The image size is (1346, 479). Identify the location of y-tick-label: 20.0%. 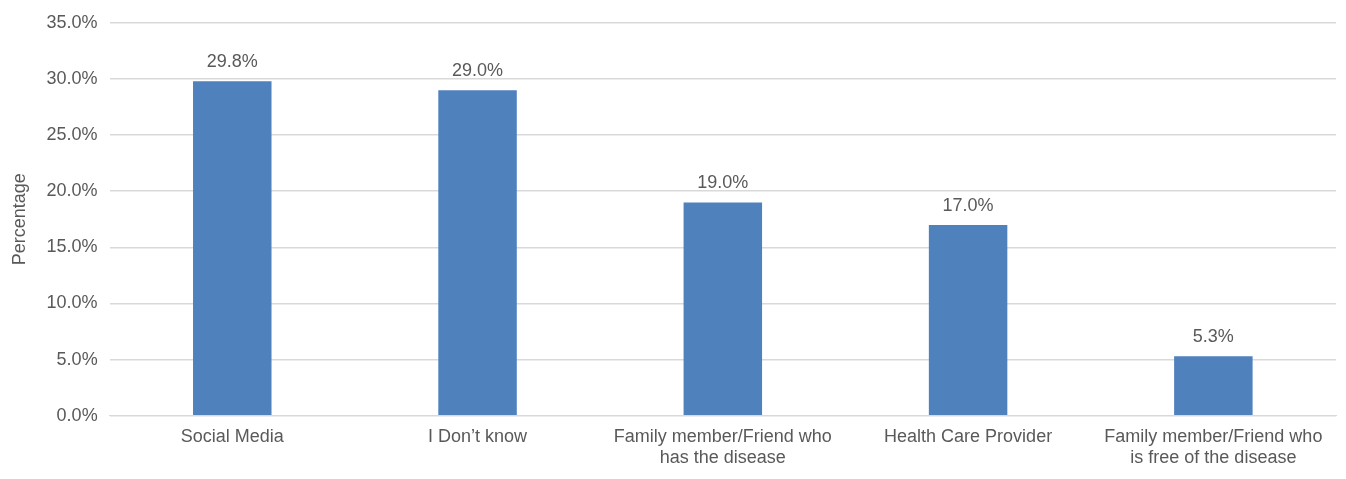
(72, 190).